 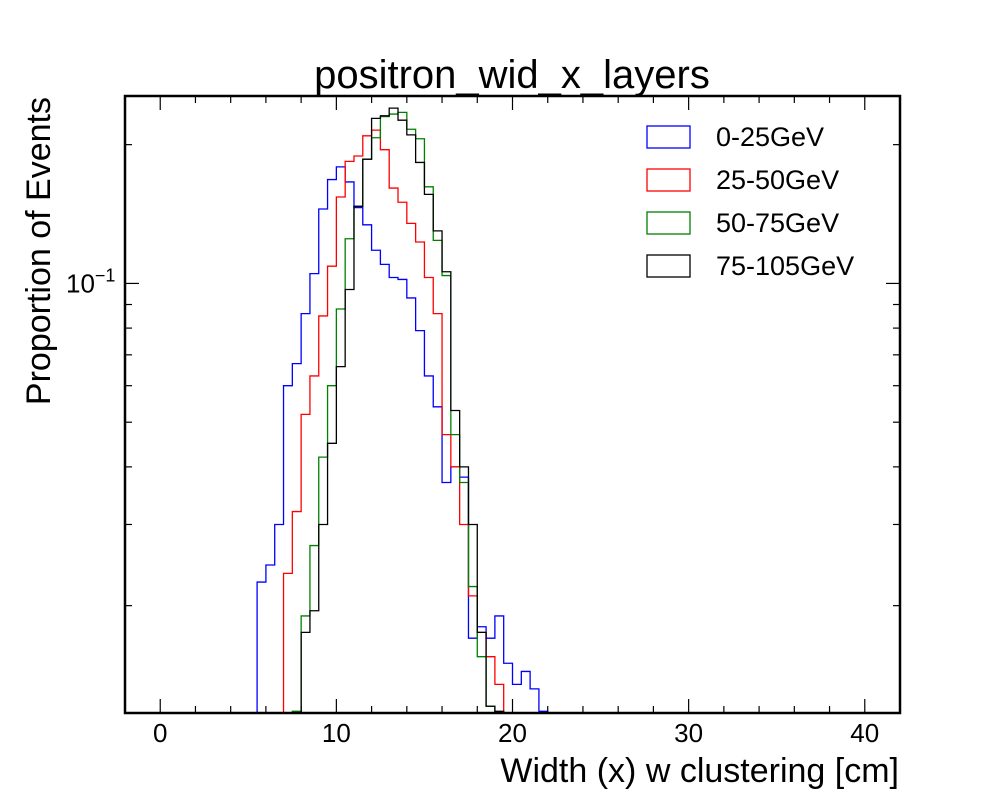 What do you see at coordinates (864, 733) in the screenshot?
I see `x-tick-label: 40` at bounding box center [864, 733].